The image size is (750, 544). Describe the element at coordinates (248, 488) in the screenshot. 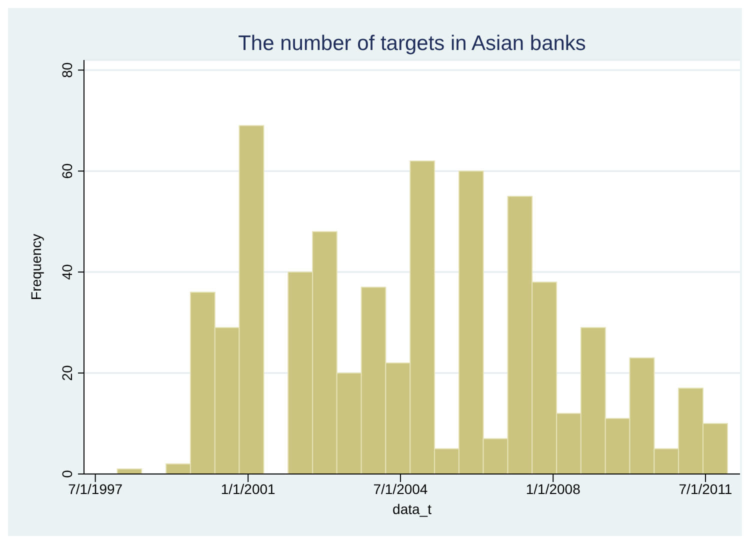

I see `x-tick-label: 1/1/2001` at that location.